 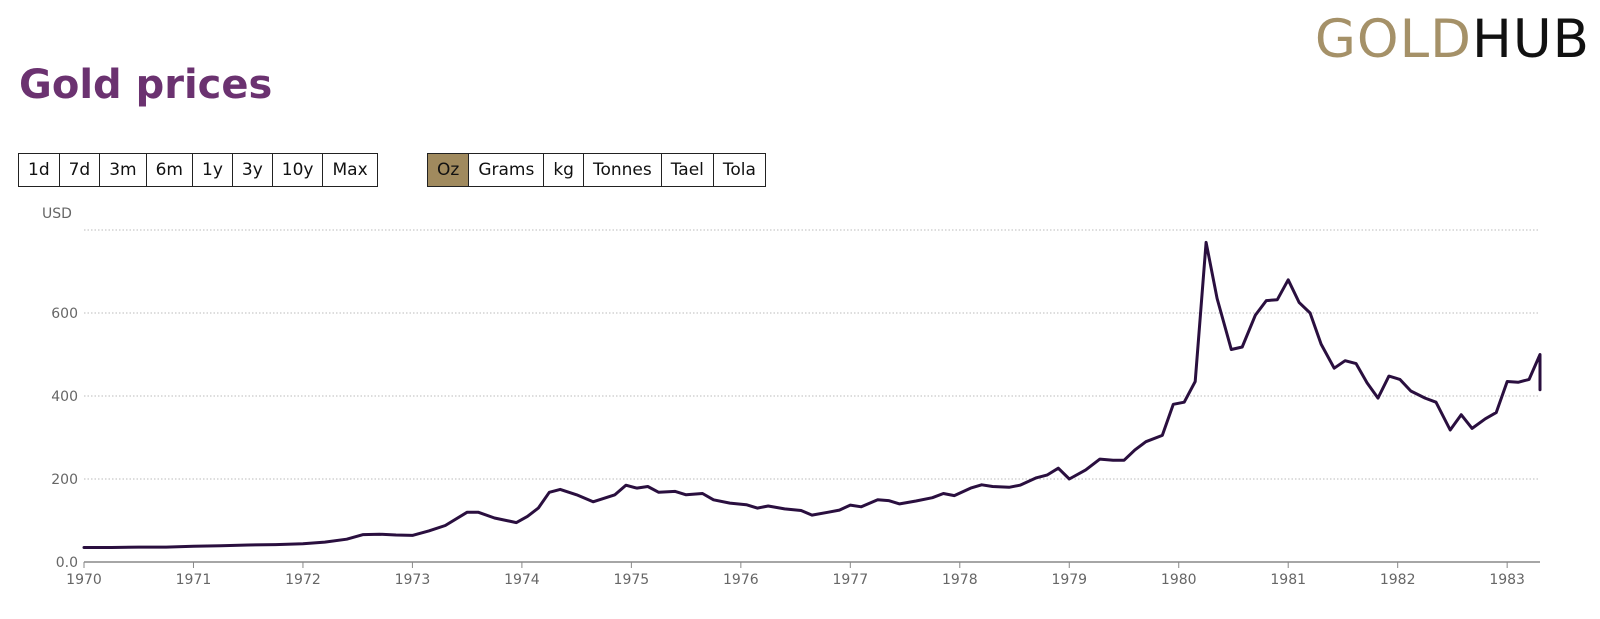 I want to click on unit-button-oz: Oz, so click(x=448, y=170).